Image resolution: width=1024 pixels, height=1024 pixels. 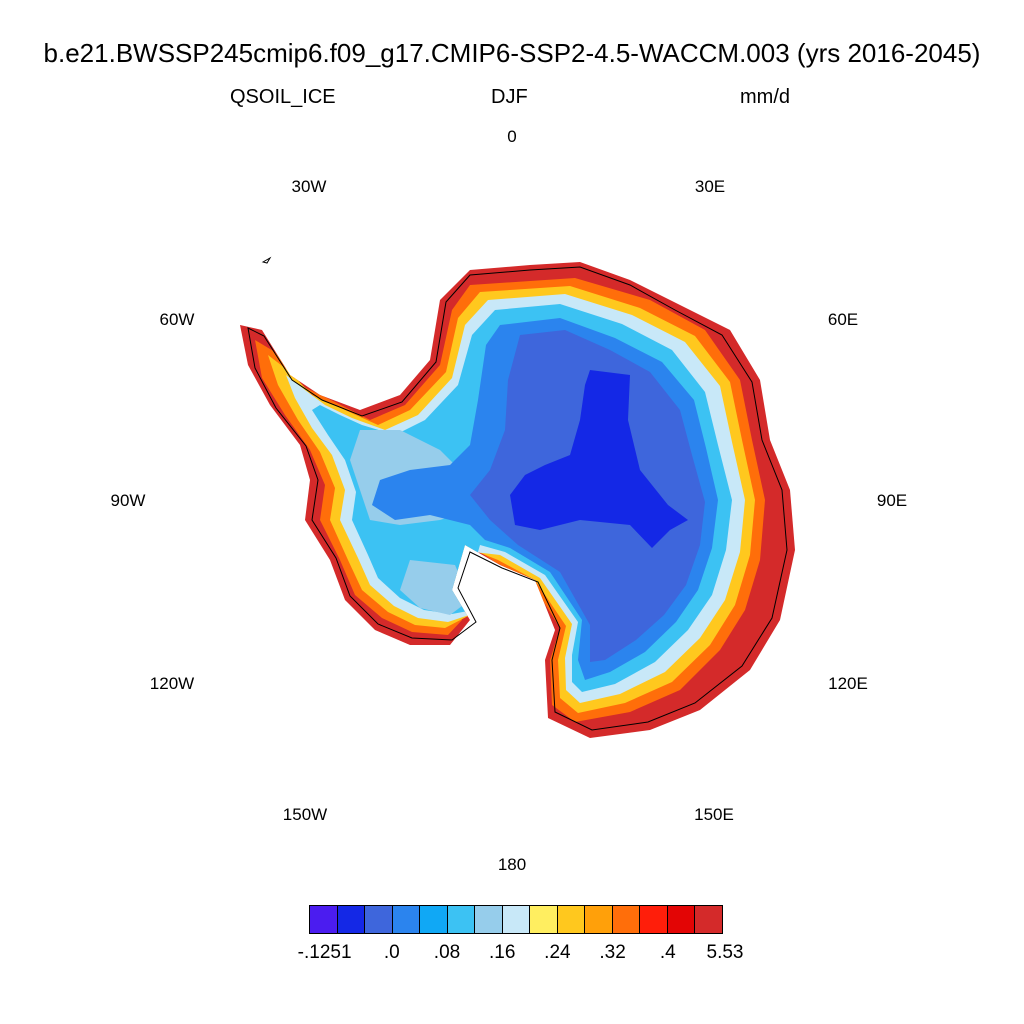 I want to click on lon-label-150e: 150E, so click(x=714, y=814).